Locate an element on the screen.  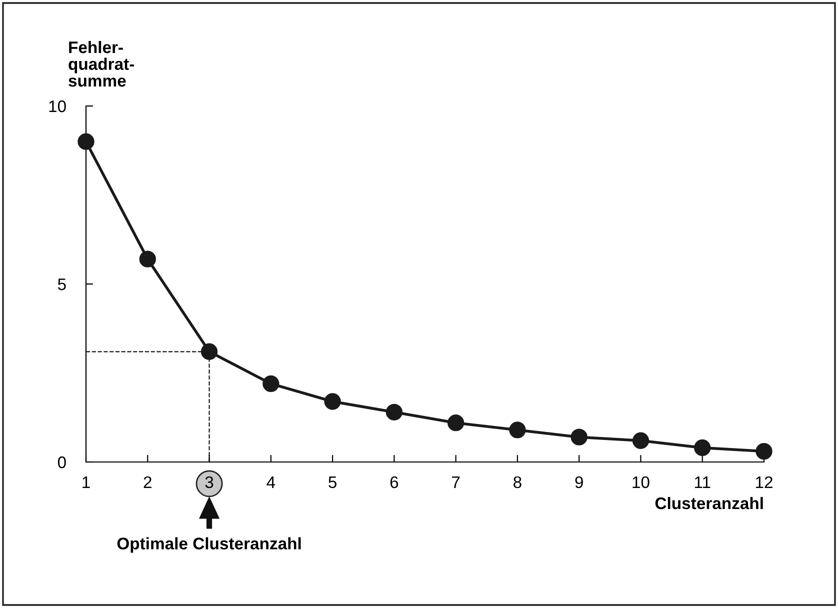
text: Optimale Clusteranzahl is located at coordinates (209, 545).